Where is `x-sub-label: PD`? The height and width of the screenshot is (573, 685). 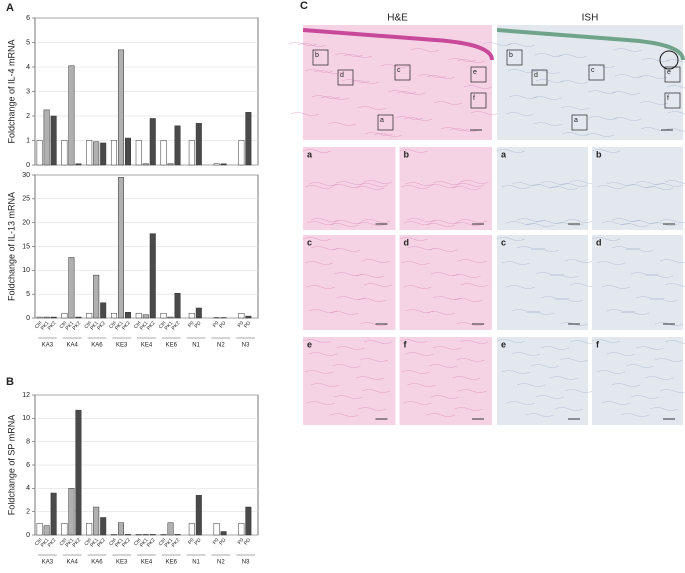
x-sub-label: PD is located at coordinates (247, 541).